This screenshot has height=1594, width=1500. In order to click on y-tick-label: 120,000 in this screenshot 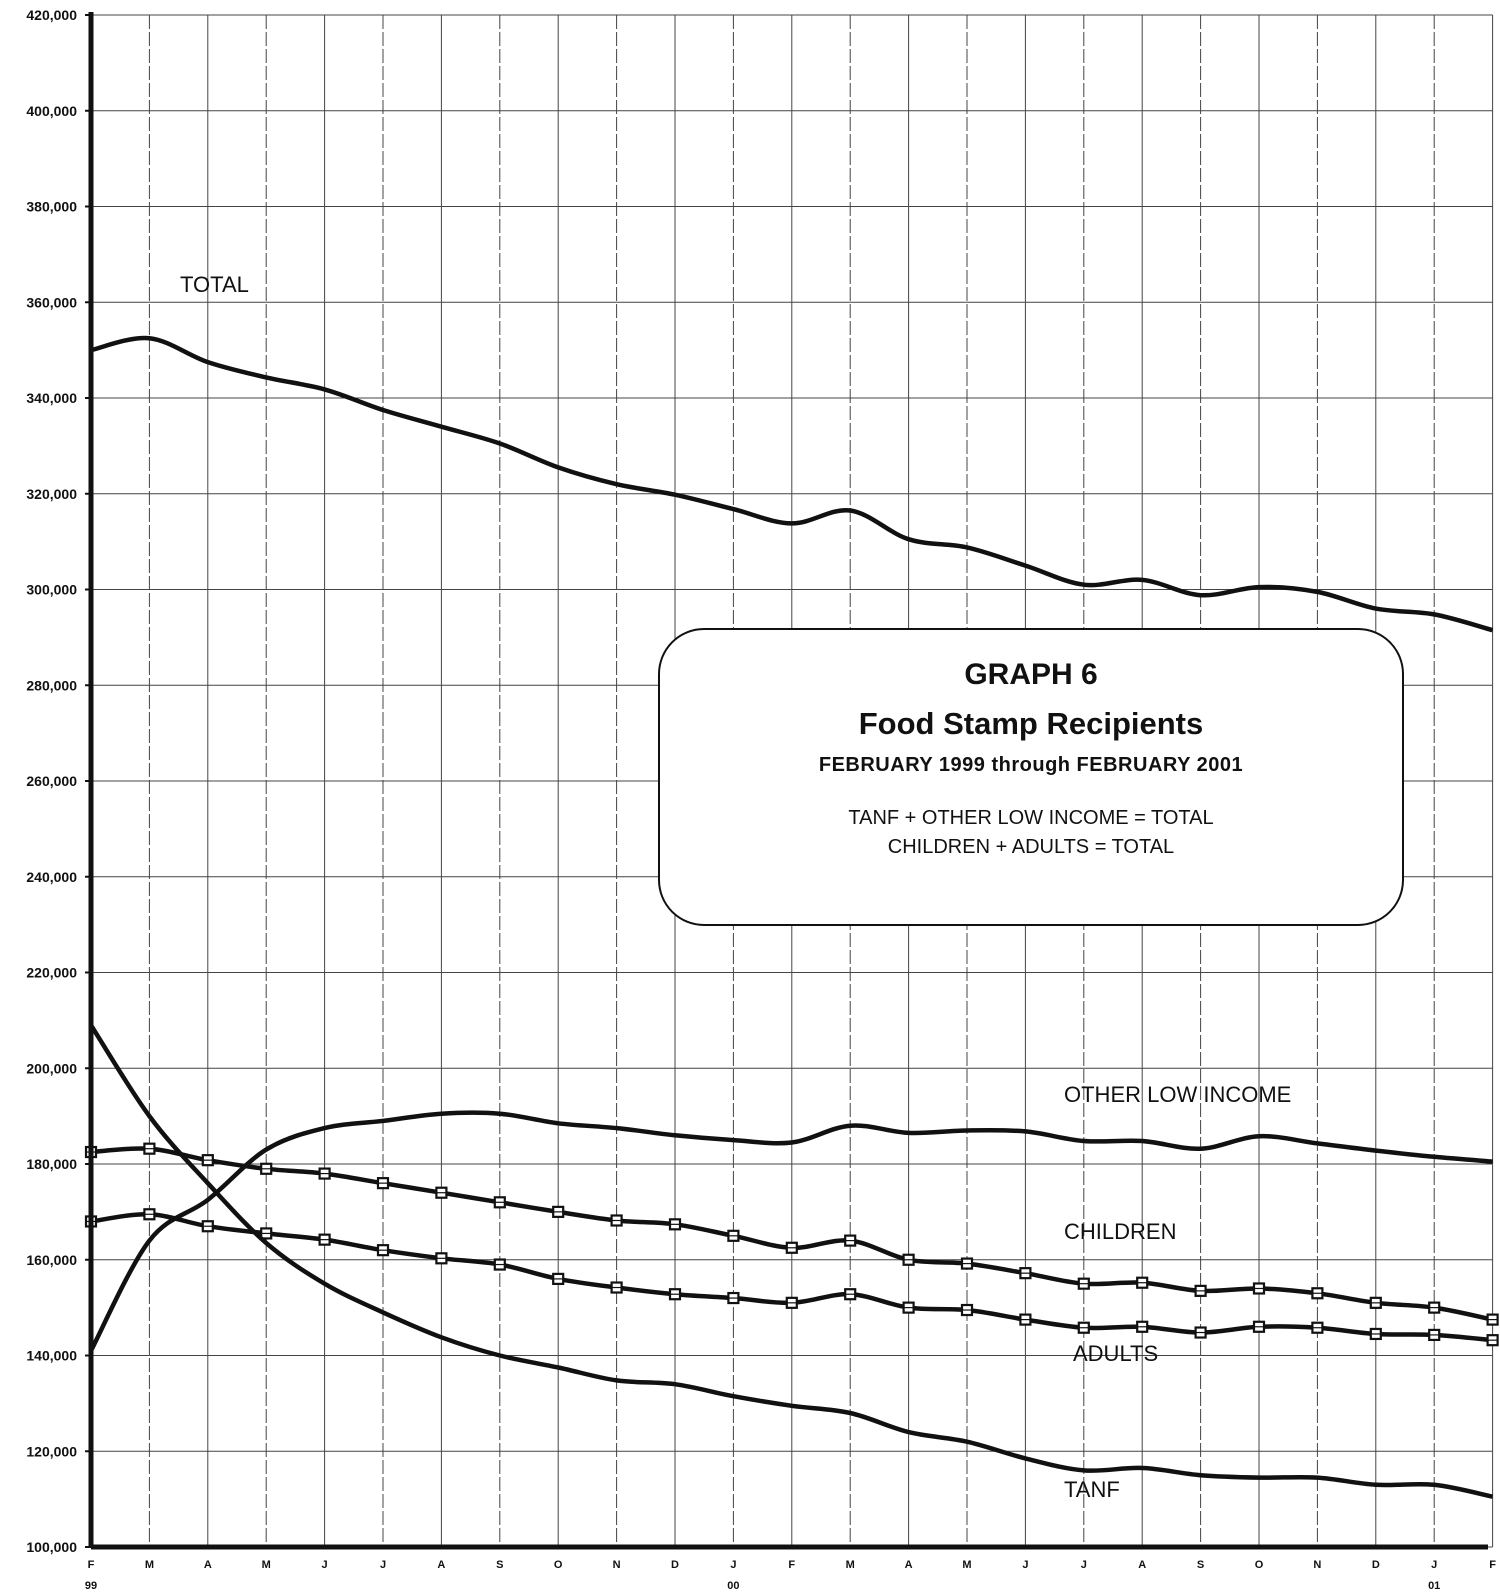, I will do `click(51, 1451)`.